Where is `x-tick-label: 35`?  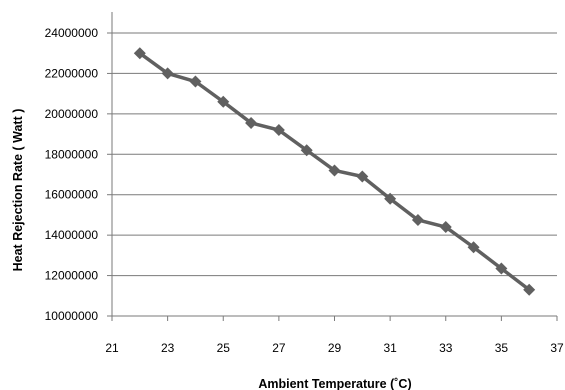 x-tick-label: 35 is located at coordinates (502, 348).